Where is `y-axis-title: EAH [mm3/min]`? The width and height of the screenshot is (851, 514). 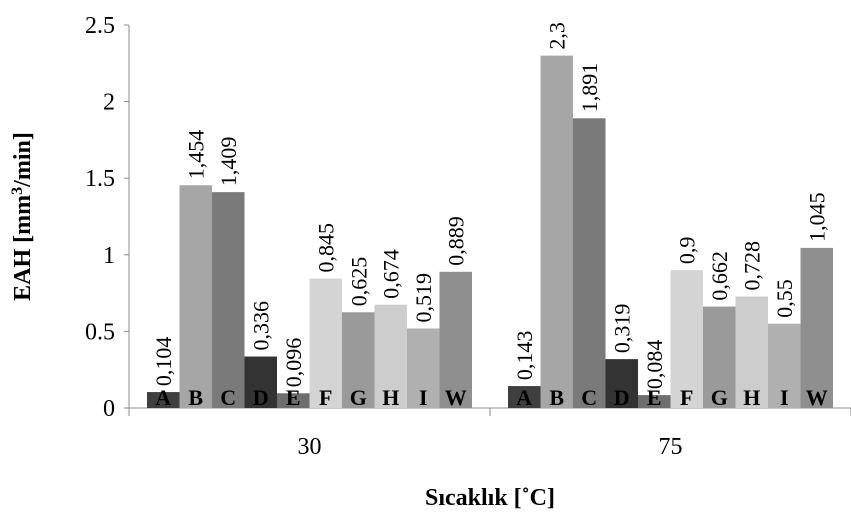
y-axis-title: EAH [mm3/min] is located at coordinates (23, 216).